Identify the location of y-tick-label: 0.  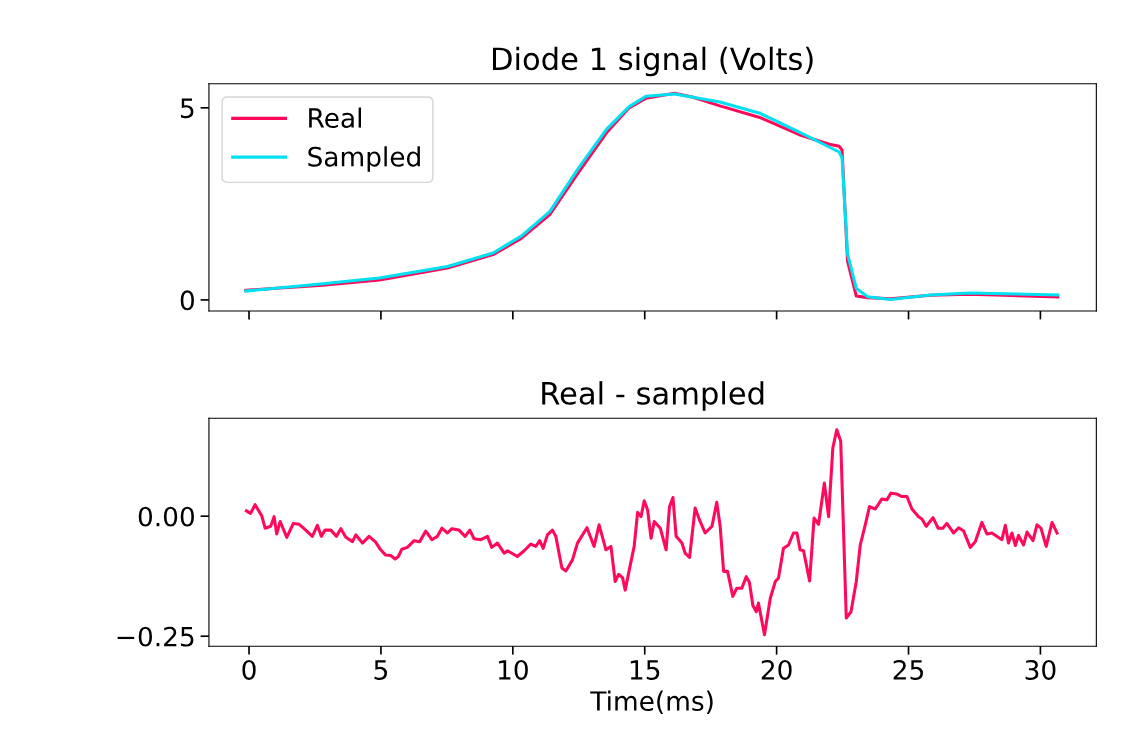
(187, 300).